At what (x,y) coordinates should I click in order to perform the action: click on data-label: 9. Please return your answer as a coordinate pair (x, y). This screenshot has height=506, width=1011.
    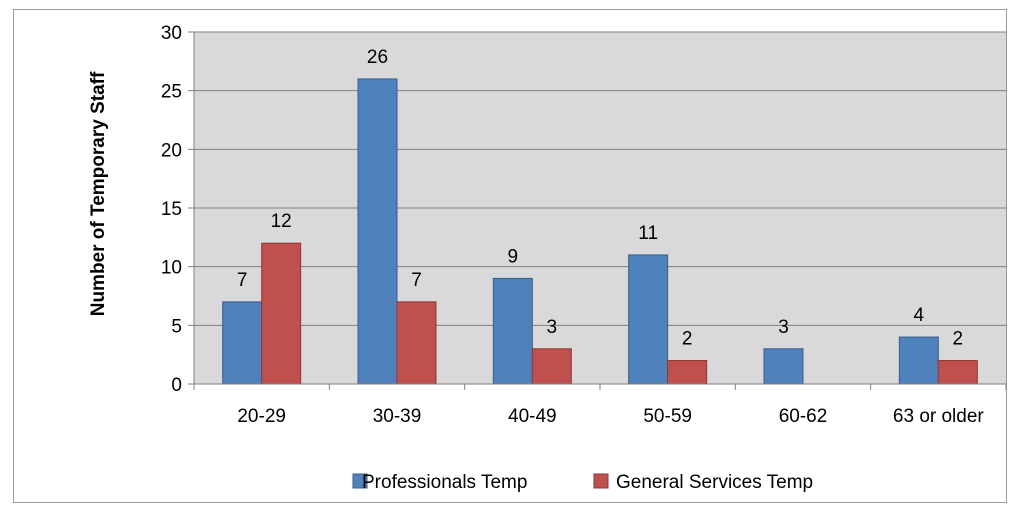
    Looking at the image, I should click on (513, 256).